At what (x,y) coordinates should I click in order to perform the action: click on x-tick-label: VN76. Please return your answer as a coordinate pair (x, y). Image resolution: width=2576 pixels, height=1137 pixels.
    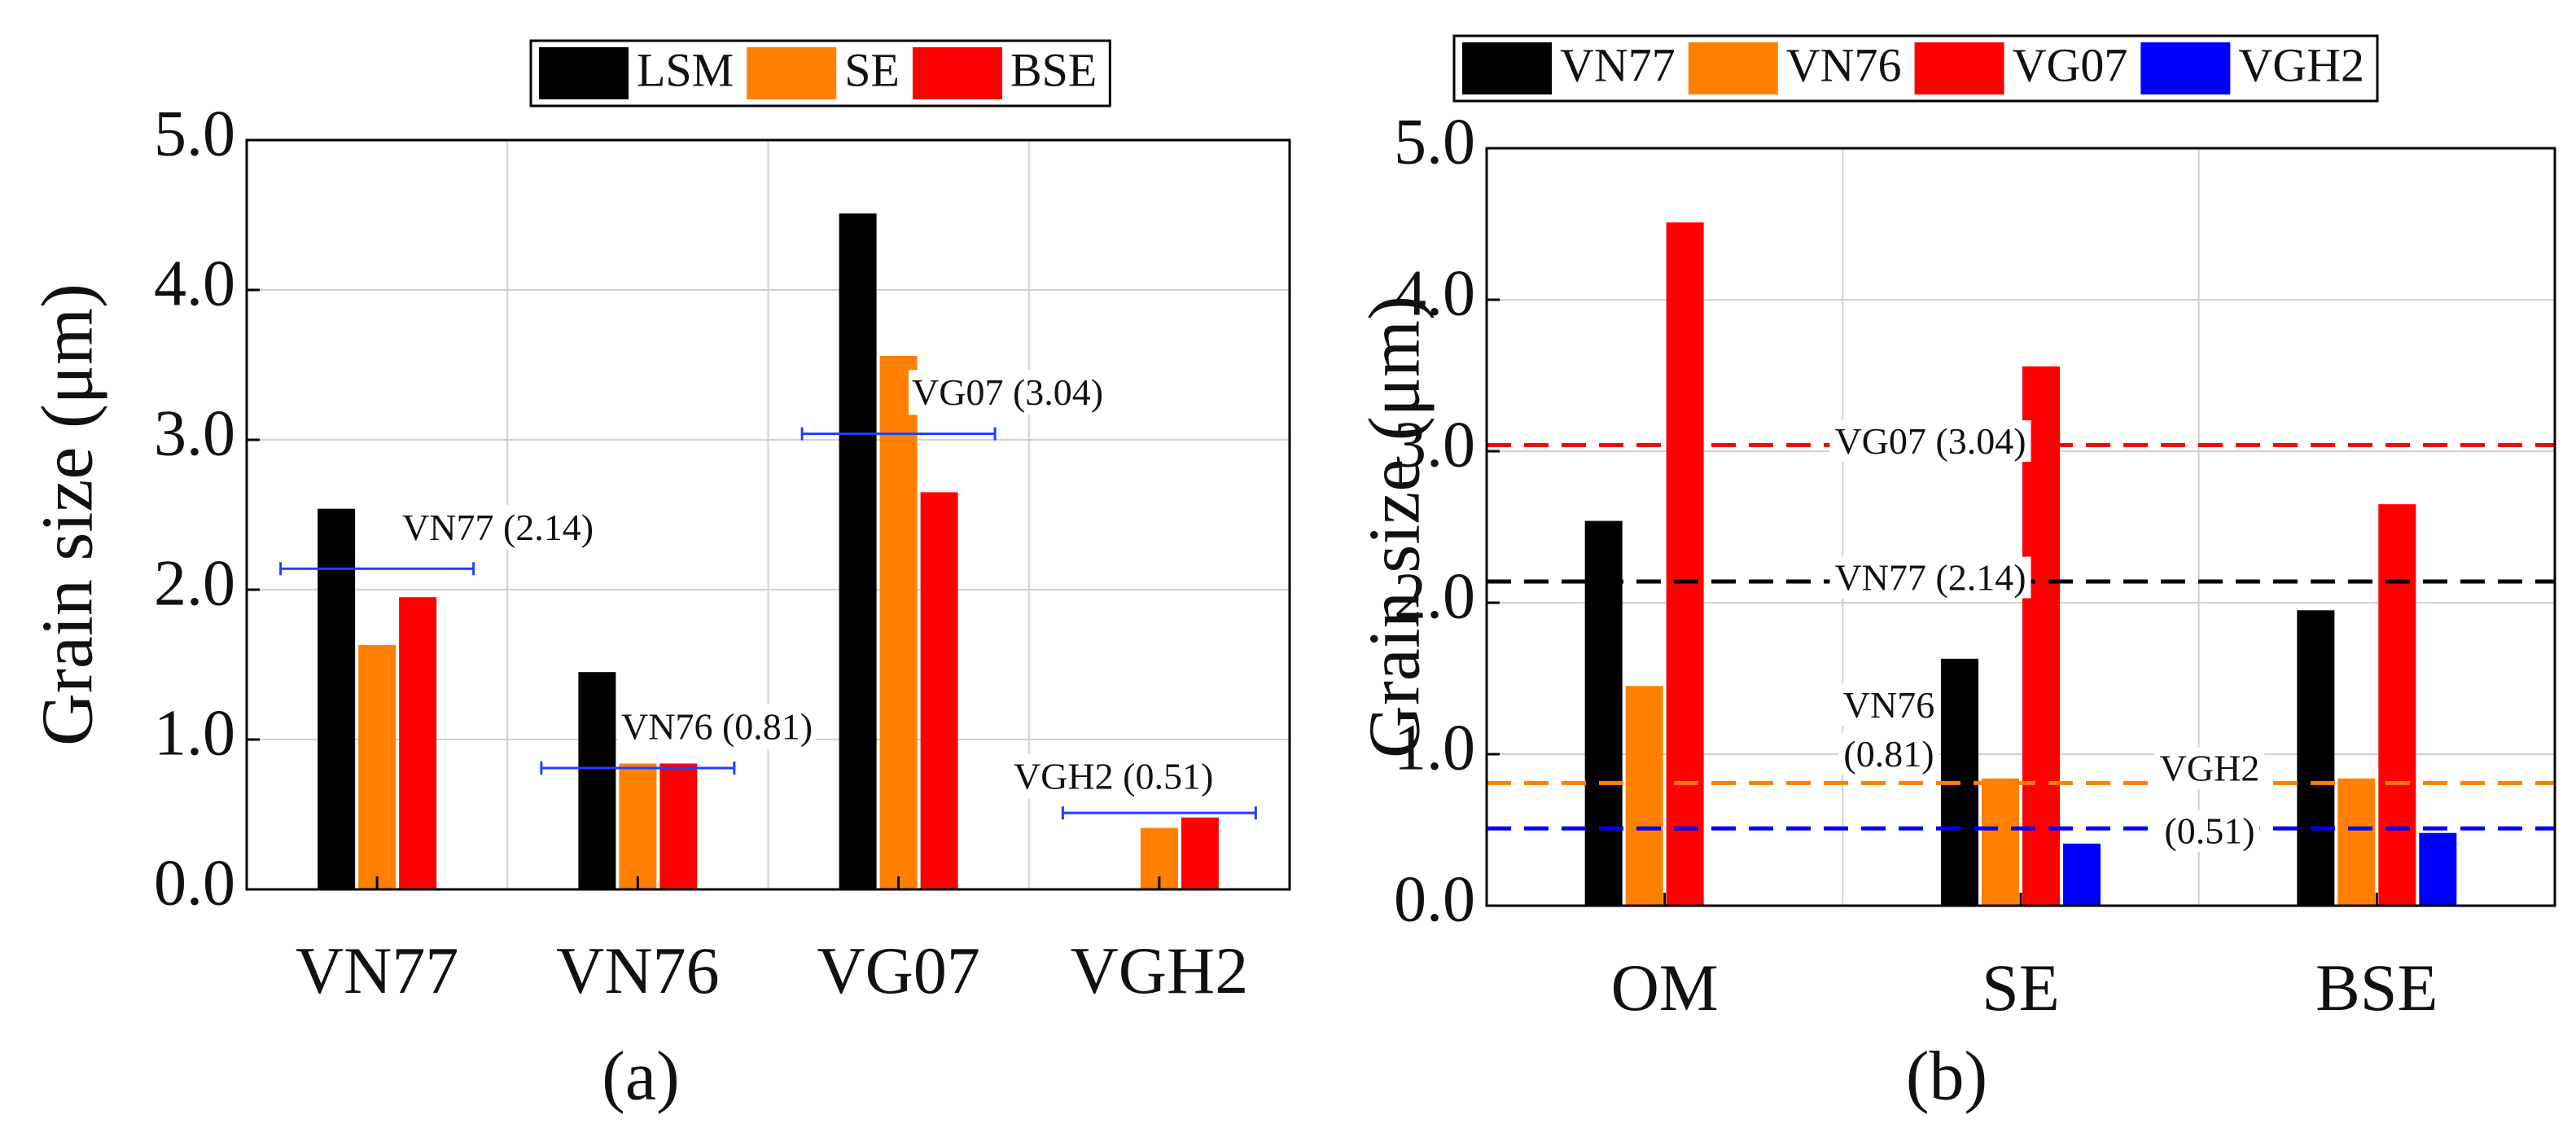
    Looking at the image, I should click on (637, 970).